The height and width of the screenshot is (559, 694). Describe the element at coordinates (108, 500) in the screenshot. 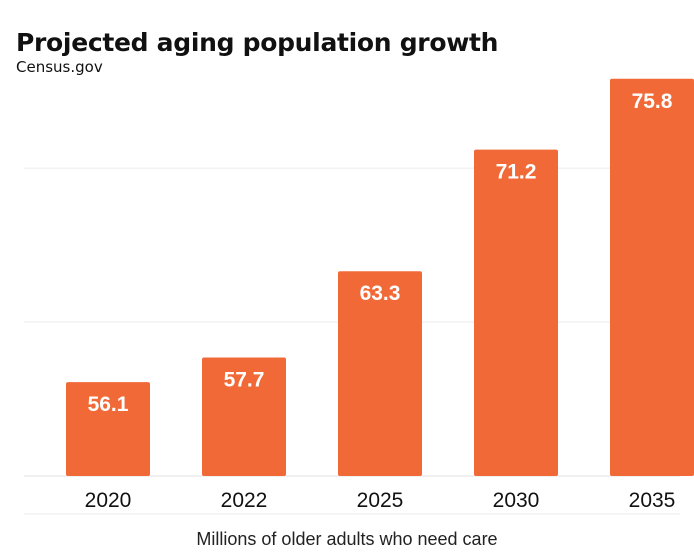

I see `x-tick-label: 2020` at that location.